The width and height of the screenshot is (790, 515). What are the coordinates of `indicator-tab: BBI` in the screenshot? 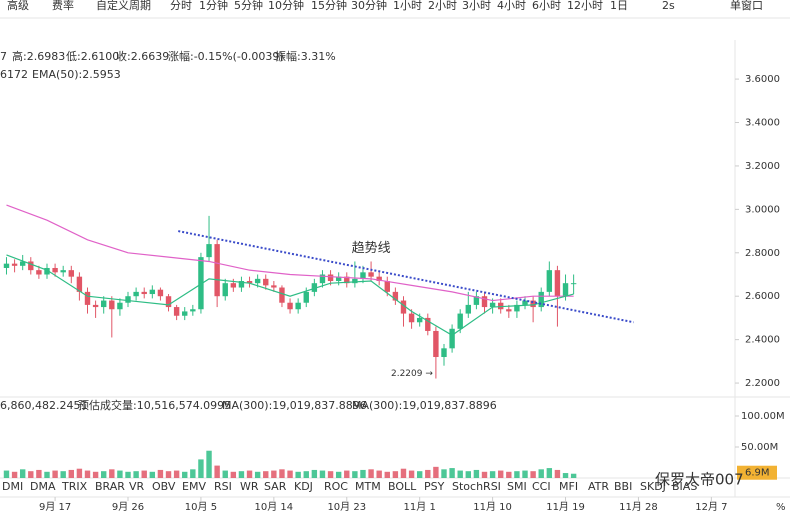 It's located at (623, 486).